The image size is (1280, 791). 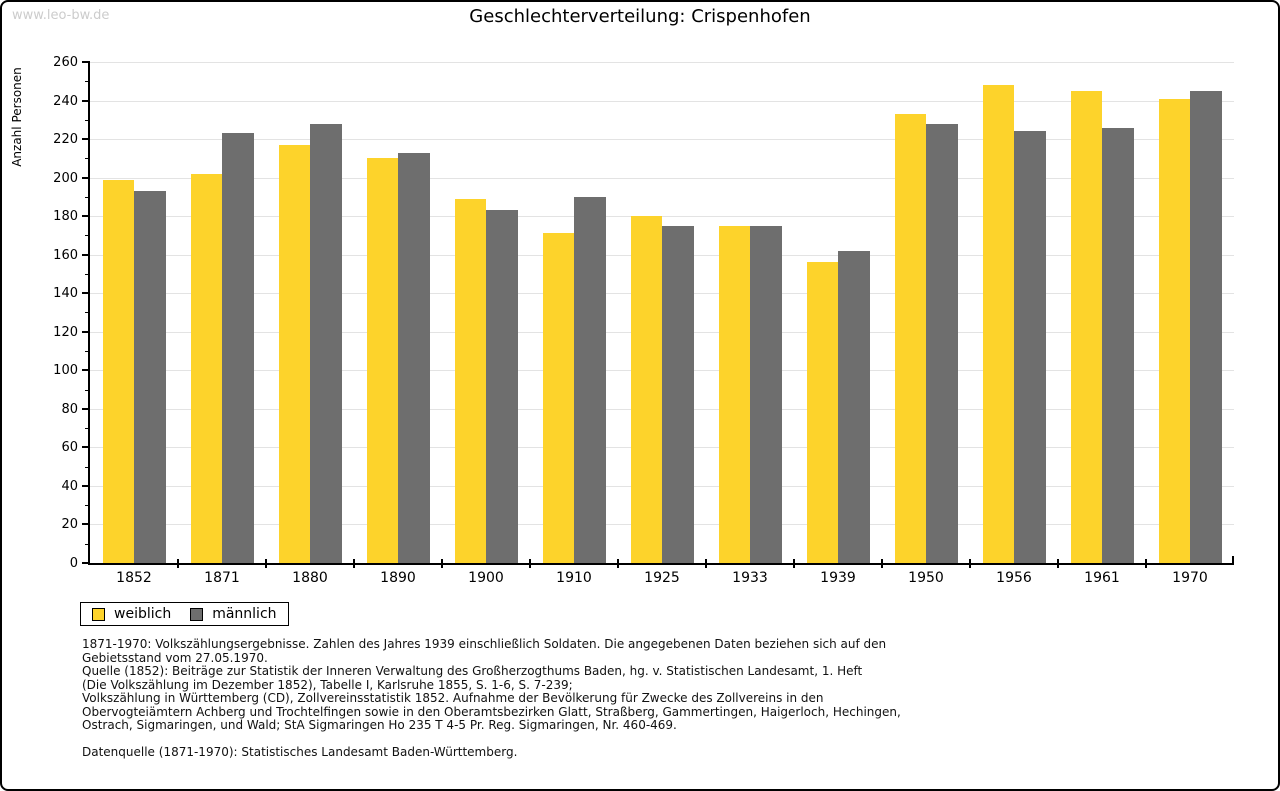 I want to click on bar-weiblich-1939, so click(x=822, y=412).